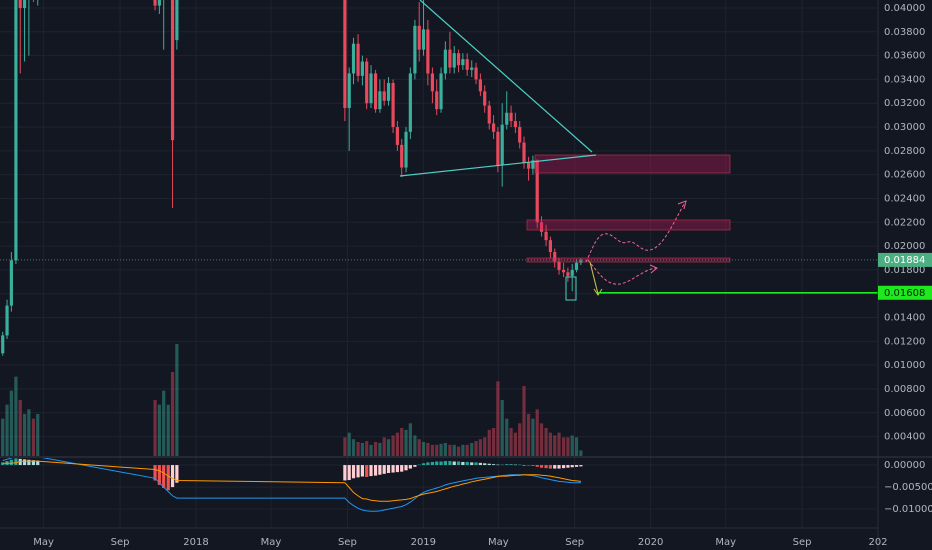 Image resolution: width=932 pixels, height=550 pixels. Describe the element at coordinates (904, 246) in the screenshot. I see `y-tick-label: 0.02000` at that location.